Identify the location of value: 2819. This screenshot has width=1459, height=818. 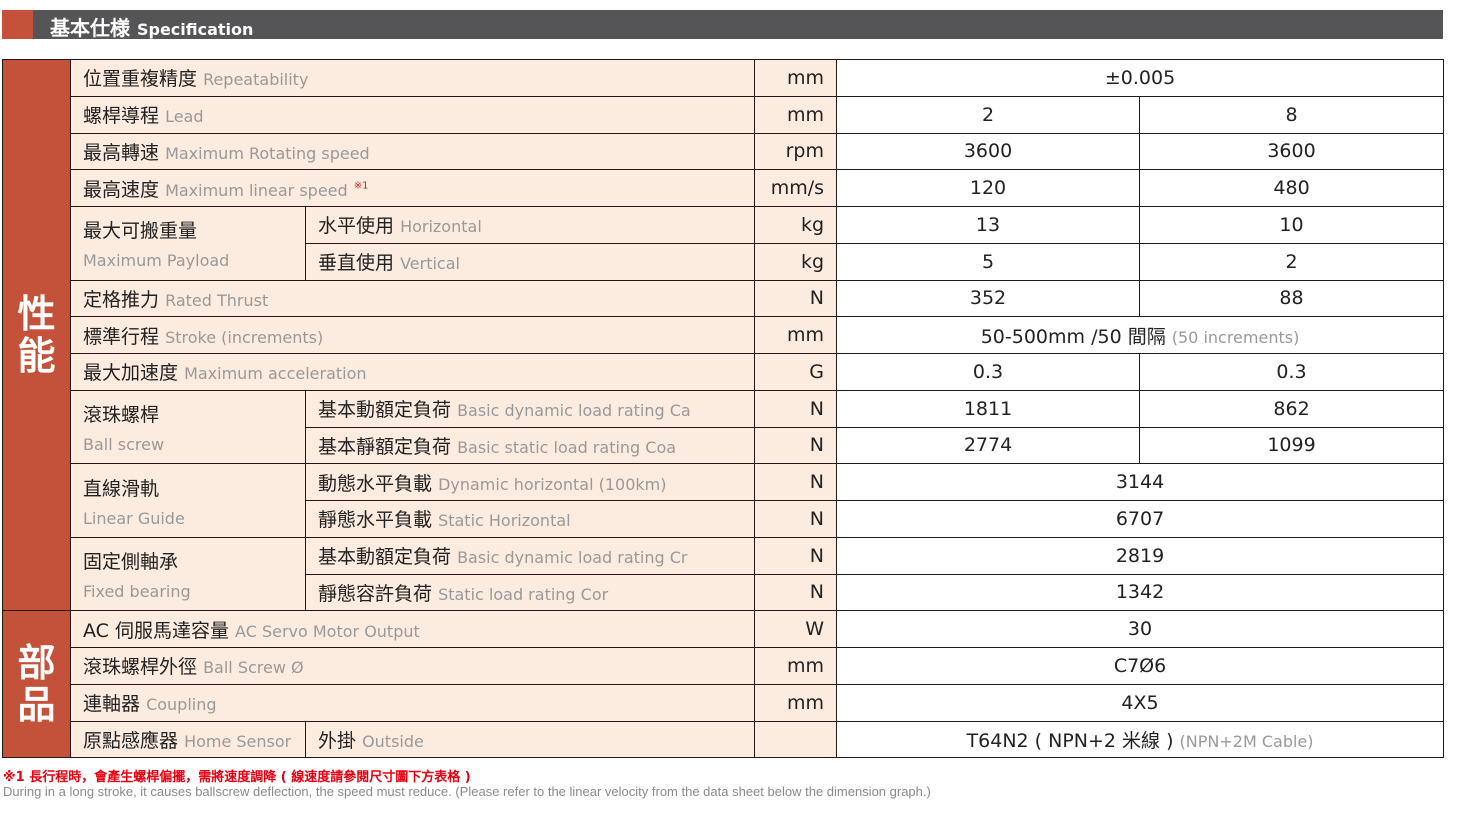
(1140, 555).